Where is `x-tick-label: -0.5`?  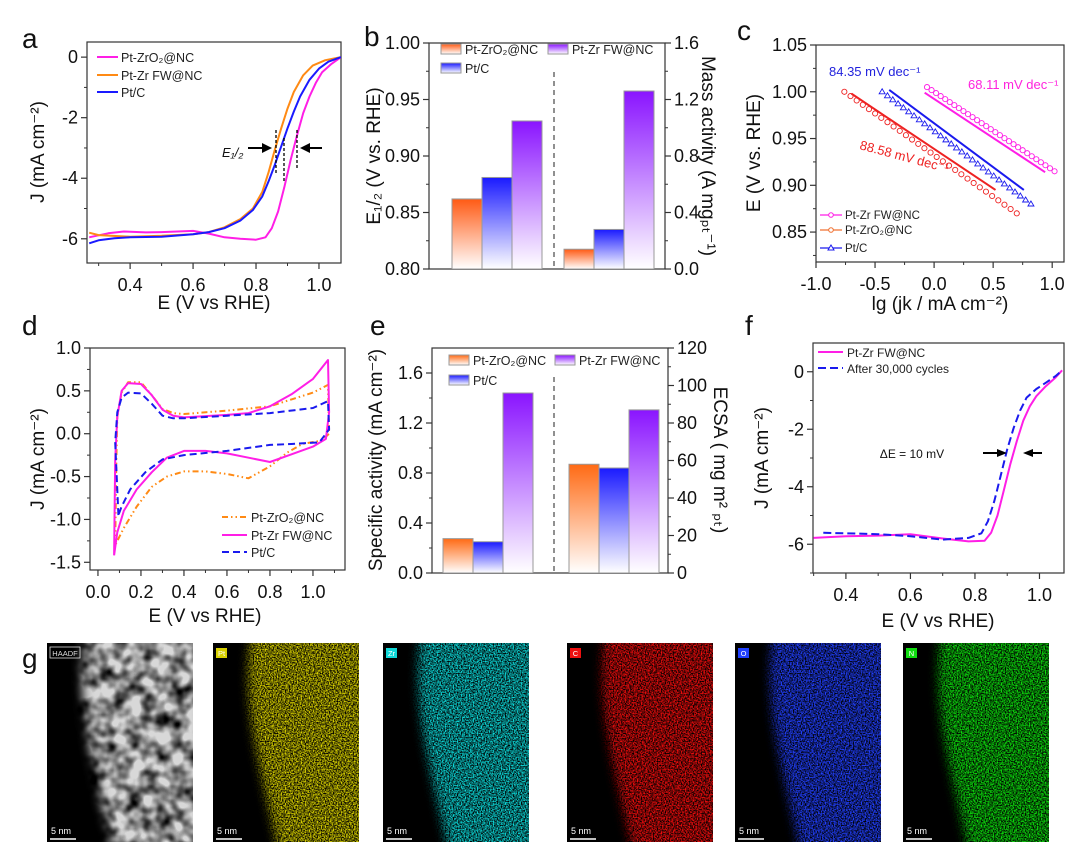 x-tick-label: -0.5 is located at coordinates (875, 284).